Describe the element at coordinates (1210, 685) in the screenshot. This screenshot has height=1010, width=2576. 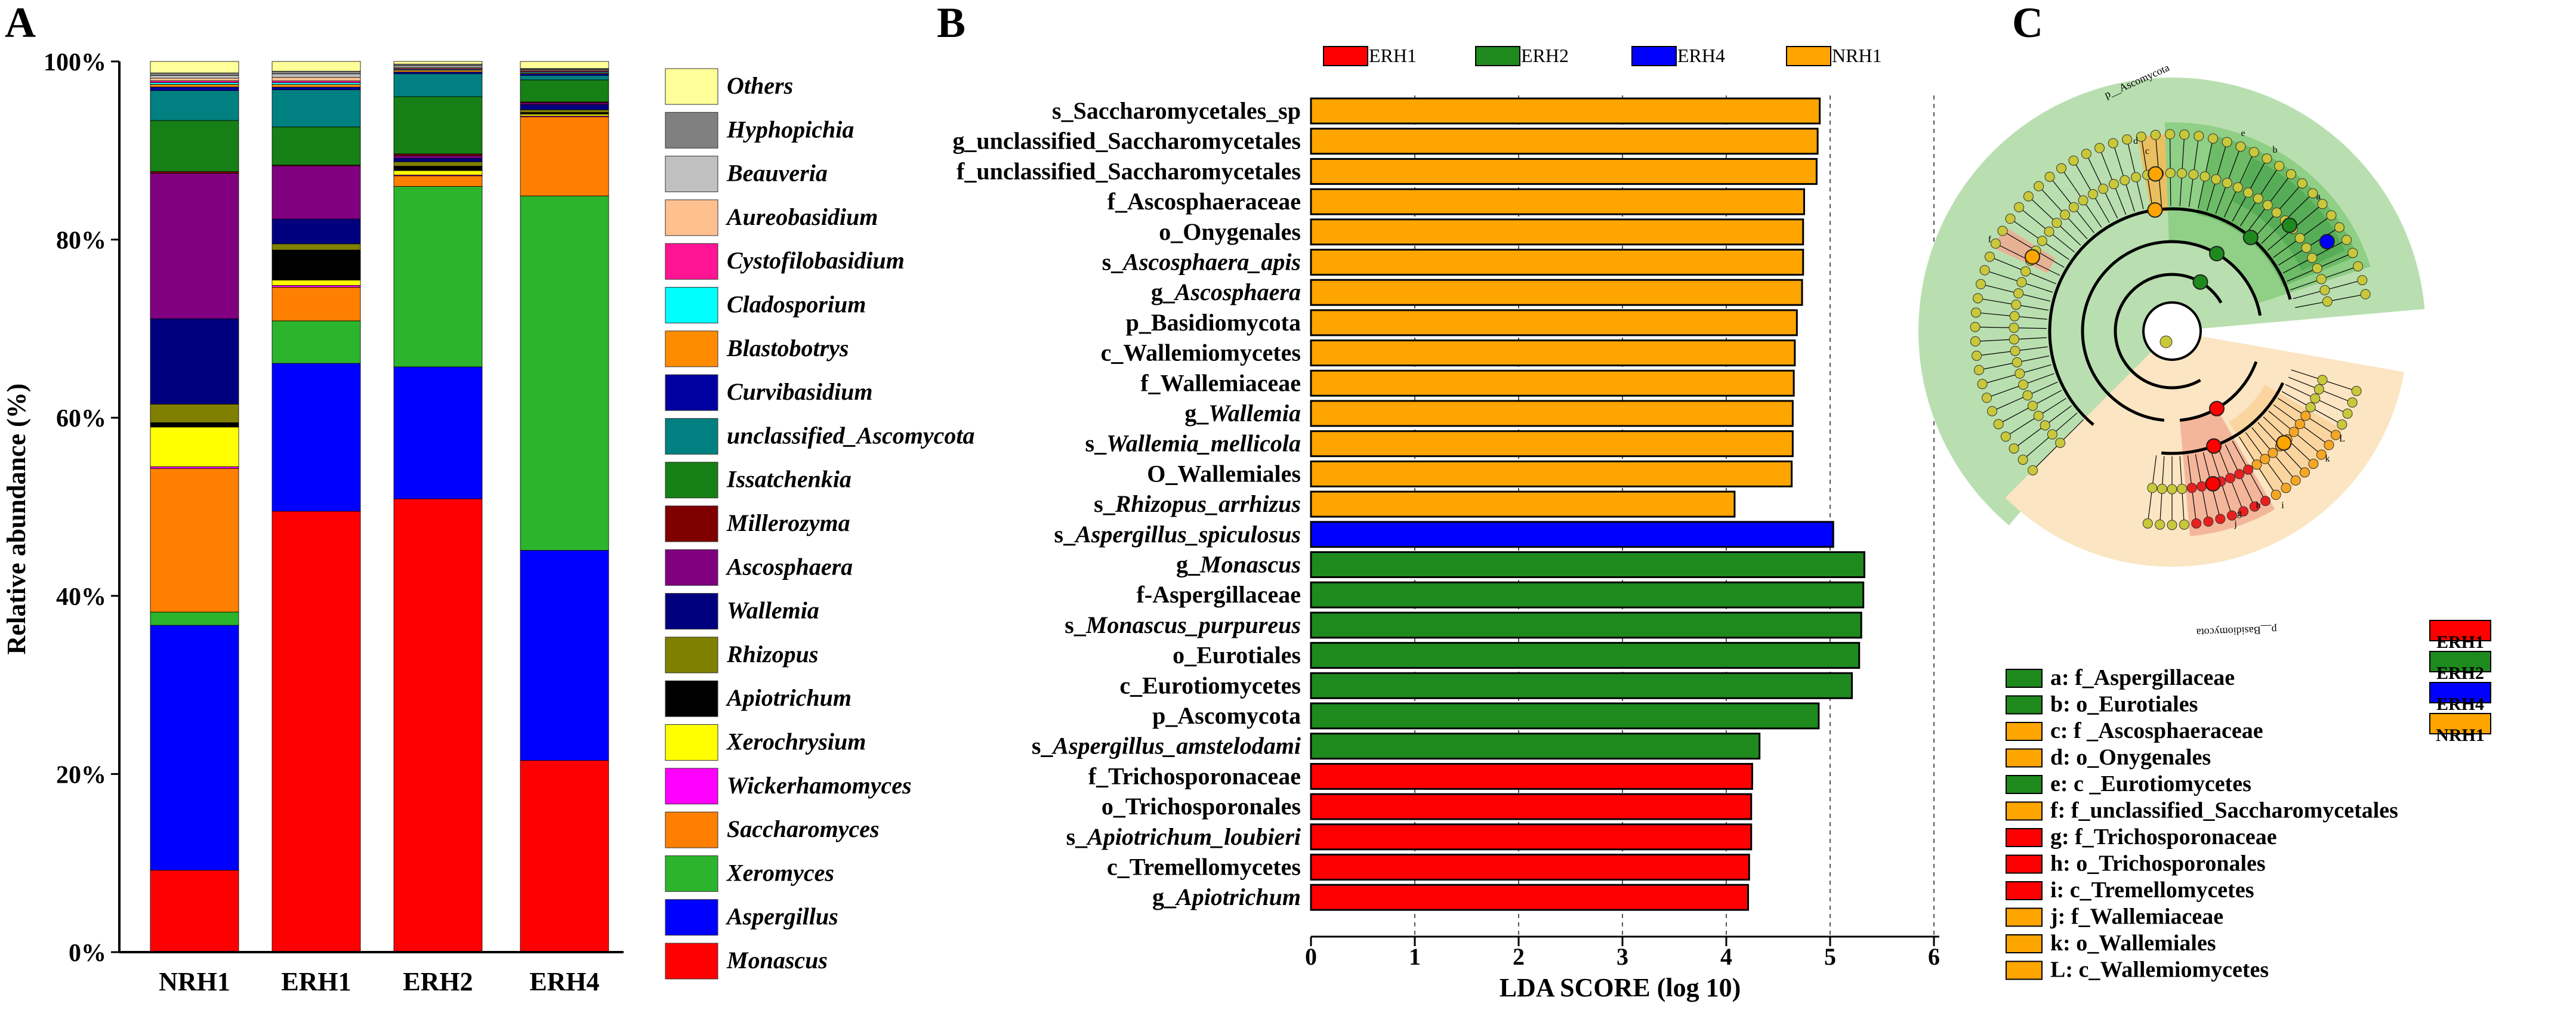
I see `lda-bar-label: c_Eurotiomycetes` at that location.